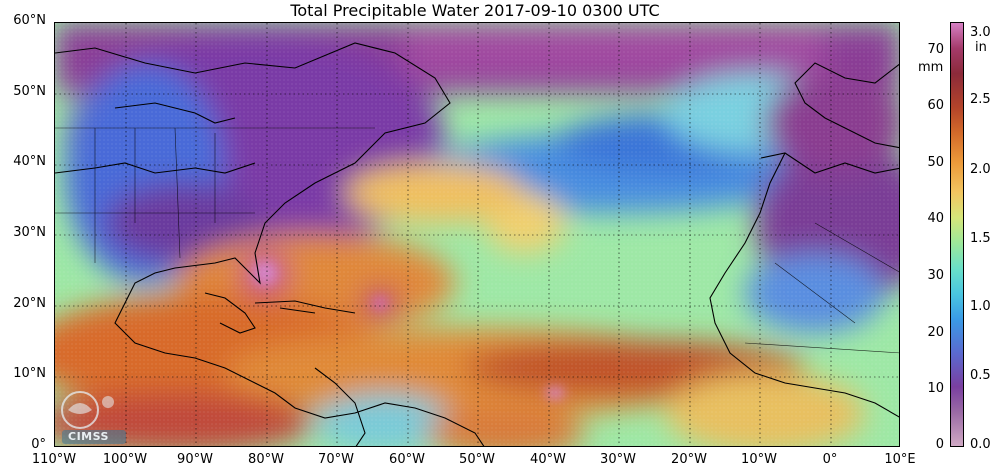 The width and height of the screenshot is (1000, 470). I want to click on colorbar-mm-tick: 50, so click(935, 162).